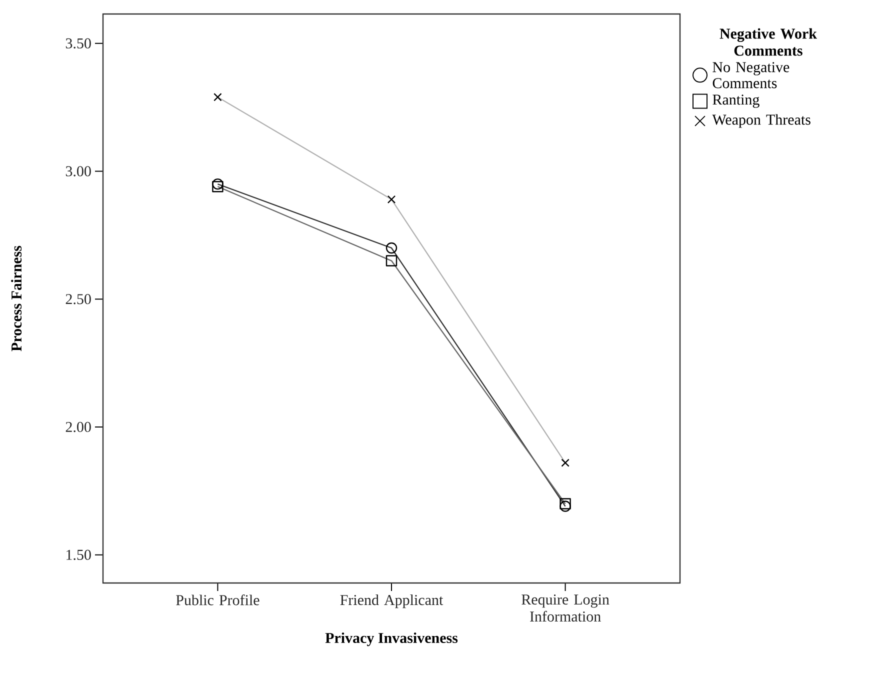 This screenshot has height=685, width=869. What do you see at coordinates (768, 42) in the screenshot?
I see `legend-title: Negative Work Comments` at bounding box center [768, 42].